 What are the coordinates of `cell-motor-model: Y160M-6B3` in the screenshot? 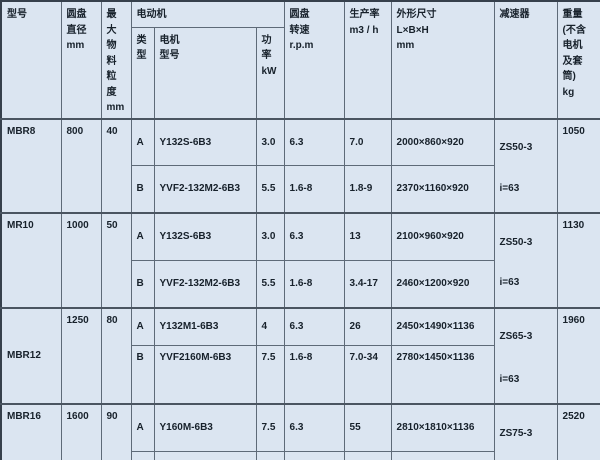 It's located at (205, 427).